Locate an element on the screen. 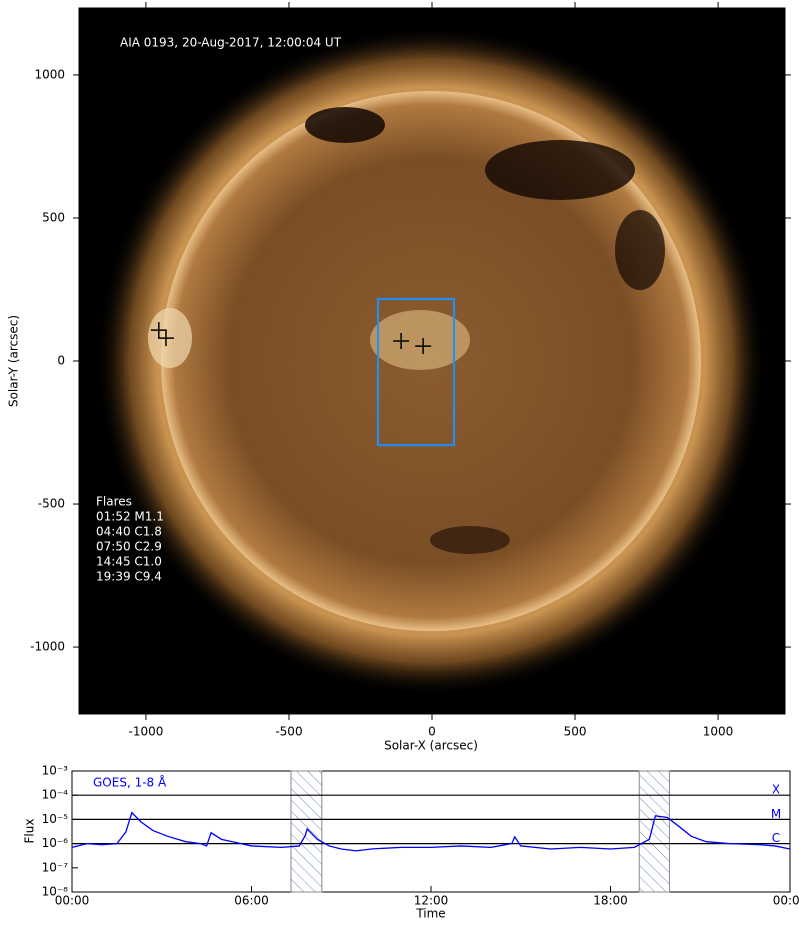  y-tick-label: -1000 is located at coordinates (47, 647).